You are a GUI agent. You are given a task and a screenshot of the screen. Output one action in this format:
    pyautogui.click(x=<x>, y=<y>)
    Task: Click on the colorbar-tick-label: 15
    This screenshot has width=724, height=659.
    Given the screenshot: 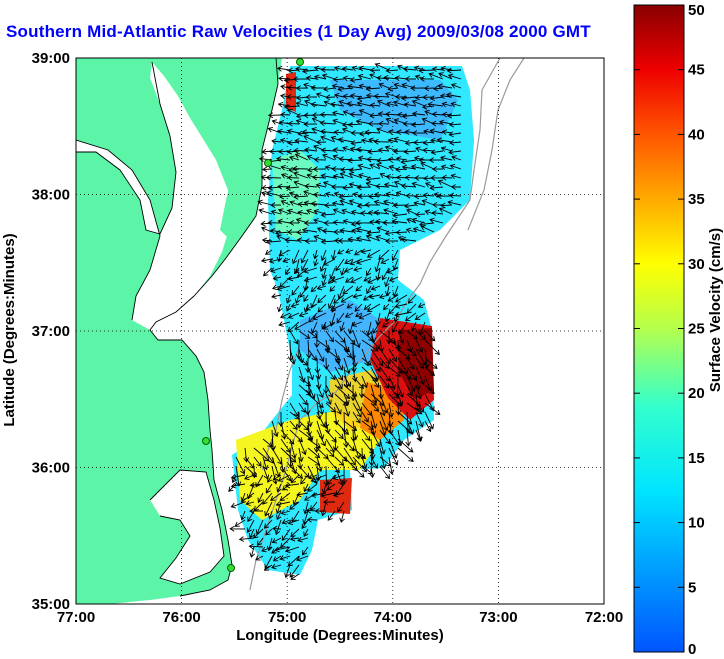 What is the action you would take?
    pyautogui.click(x=696, y=458)
    